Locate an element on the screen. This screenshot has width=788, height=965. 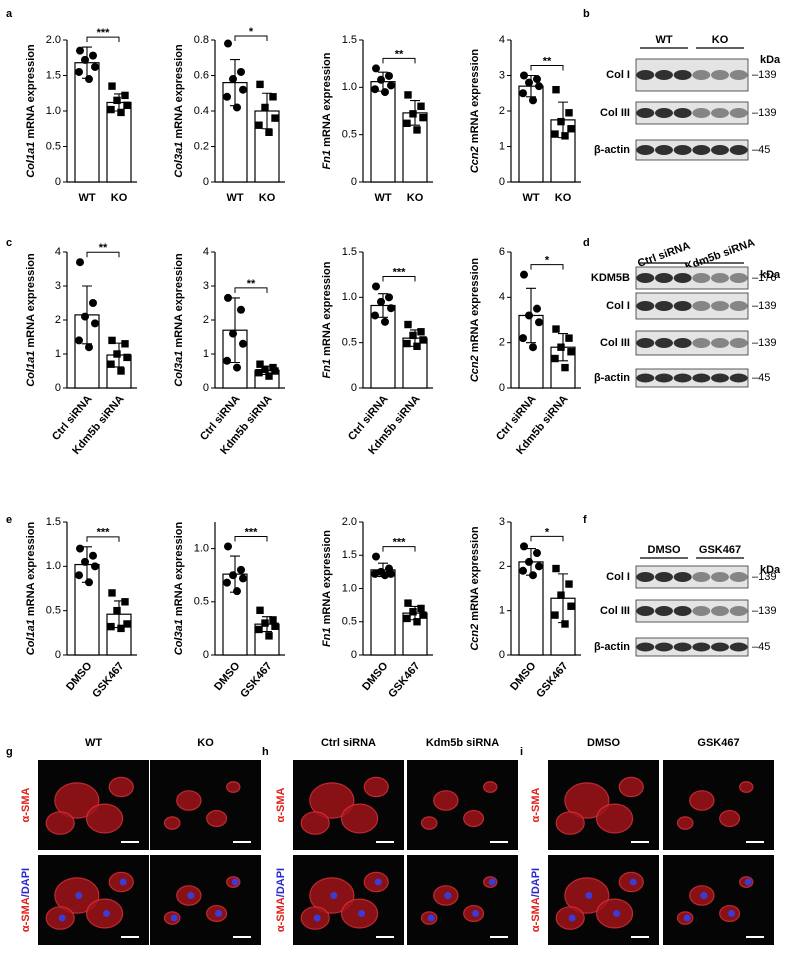
group-label: KO is located at coordinates (720, 40).